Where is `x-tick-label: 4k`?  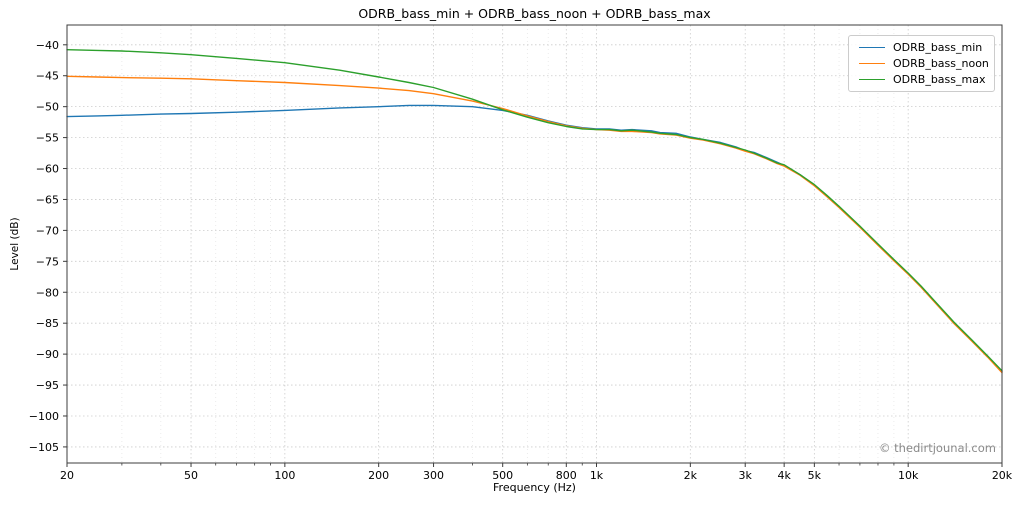
x-tick-label: 4k is located at coordinates (784, 475).